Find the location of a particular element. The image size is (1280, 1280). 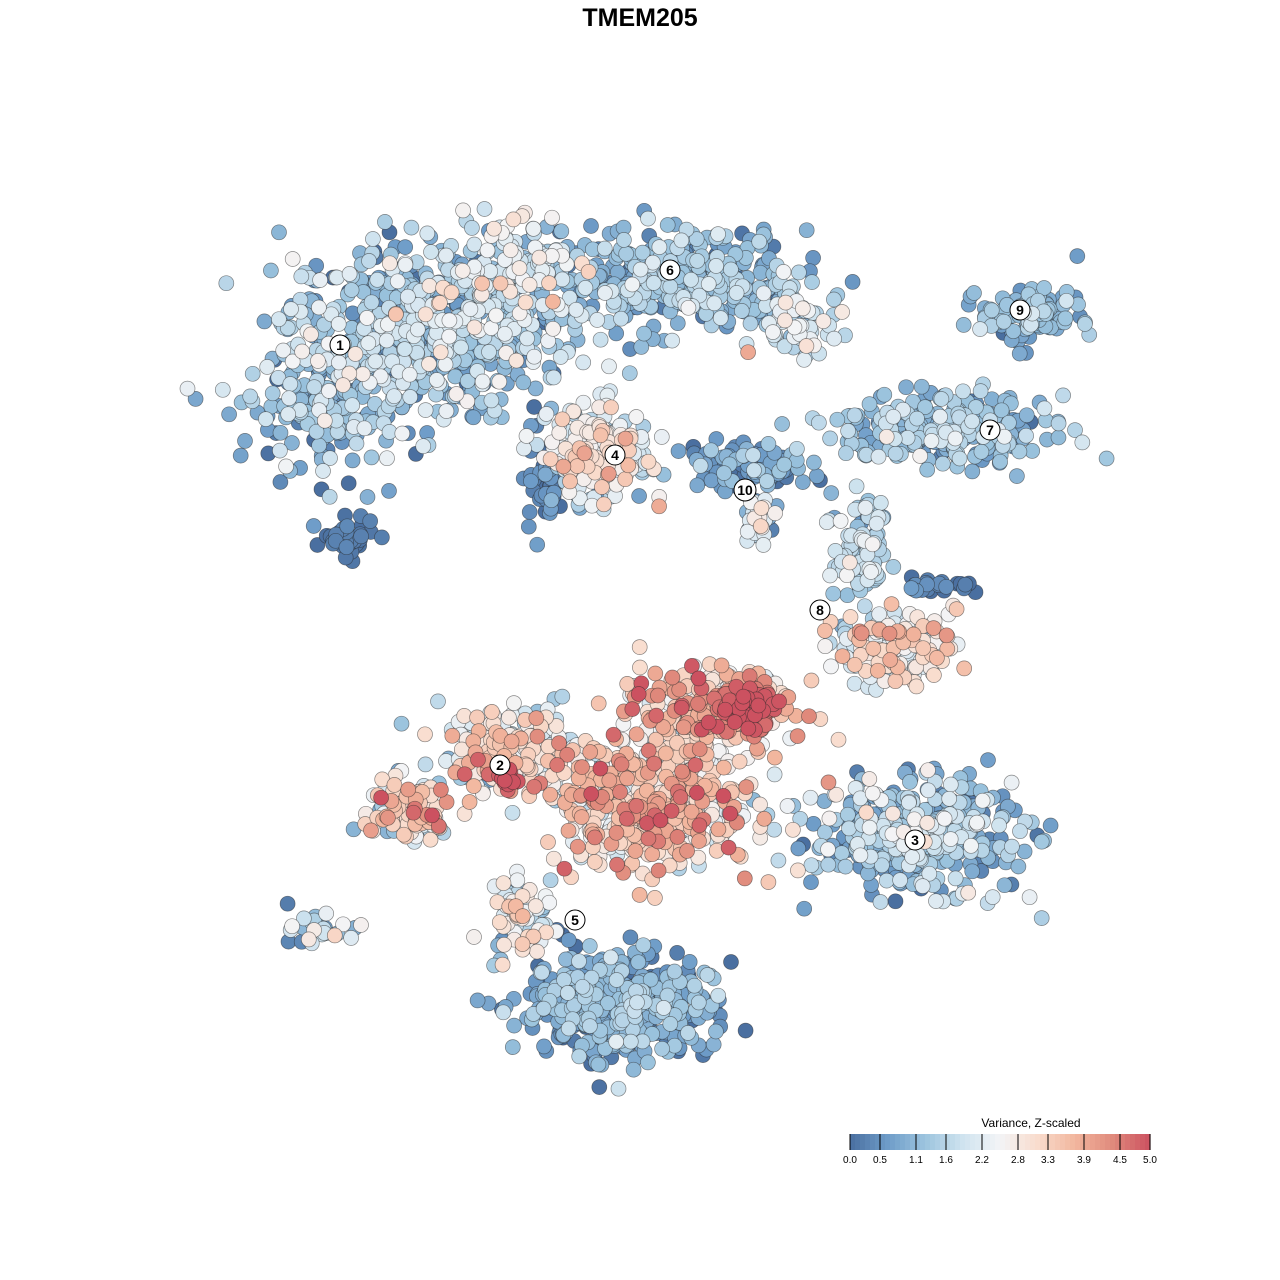

cluster-label-text: 9 is located at coordinates (1020, 310).